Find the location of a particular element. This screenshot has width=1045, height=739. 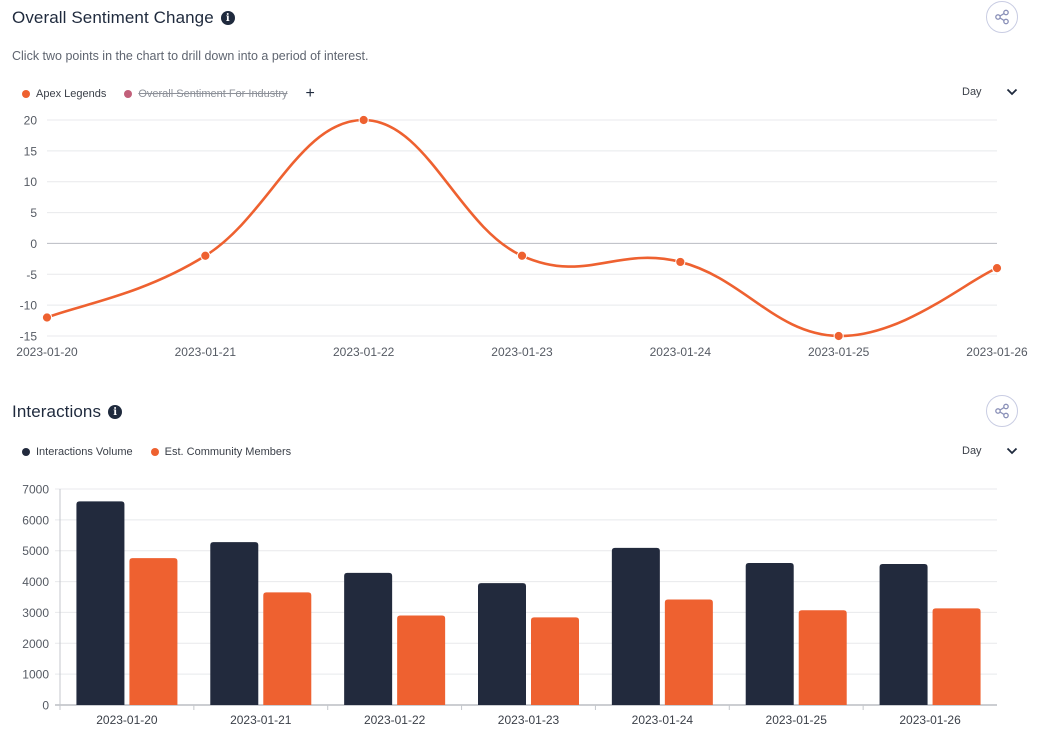

legend-label: Apex Legends is located at coordinates (71, 94).